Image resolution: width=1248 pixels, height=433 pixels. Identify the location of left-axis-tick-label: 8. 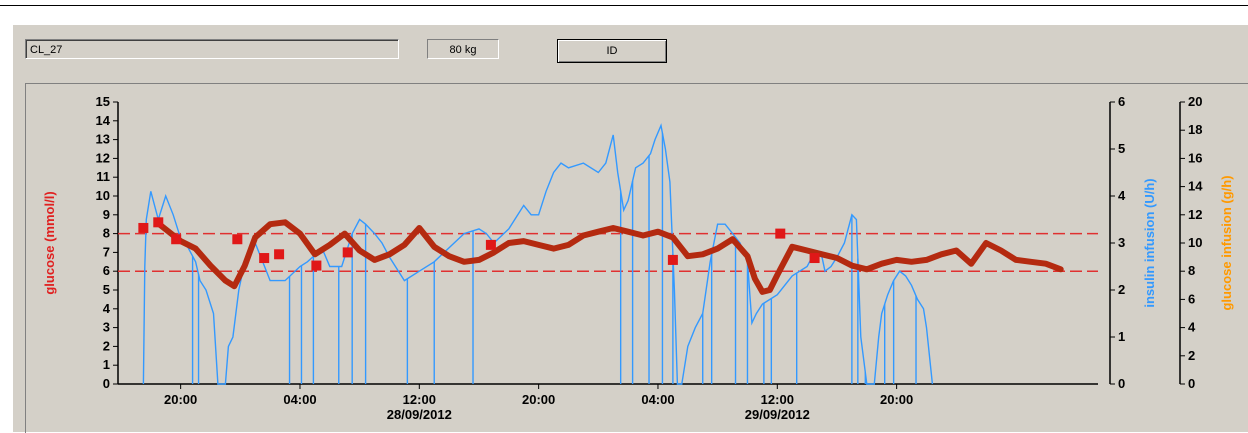
(106, 233).